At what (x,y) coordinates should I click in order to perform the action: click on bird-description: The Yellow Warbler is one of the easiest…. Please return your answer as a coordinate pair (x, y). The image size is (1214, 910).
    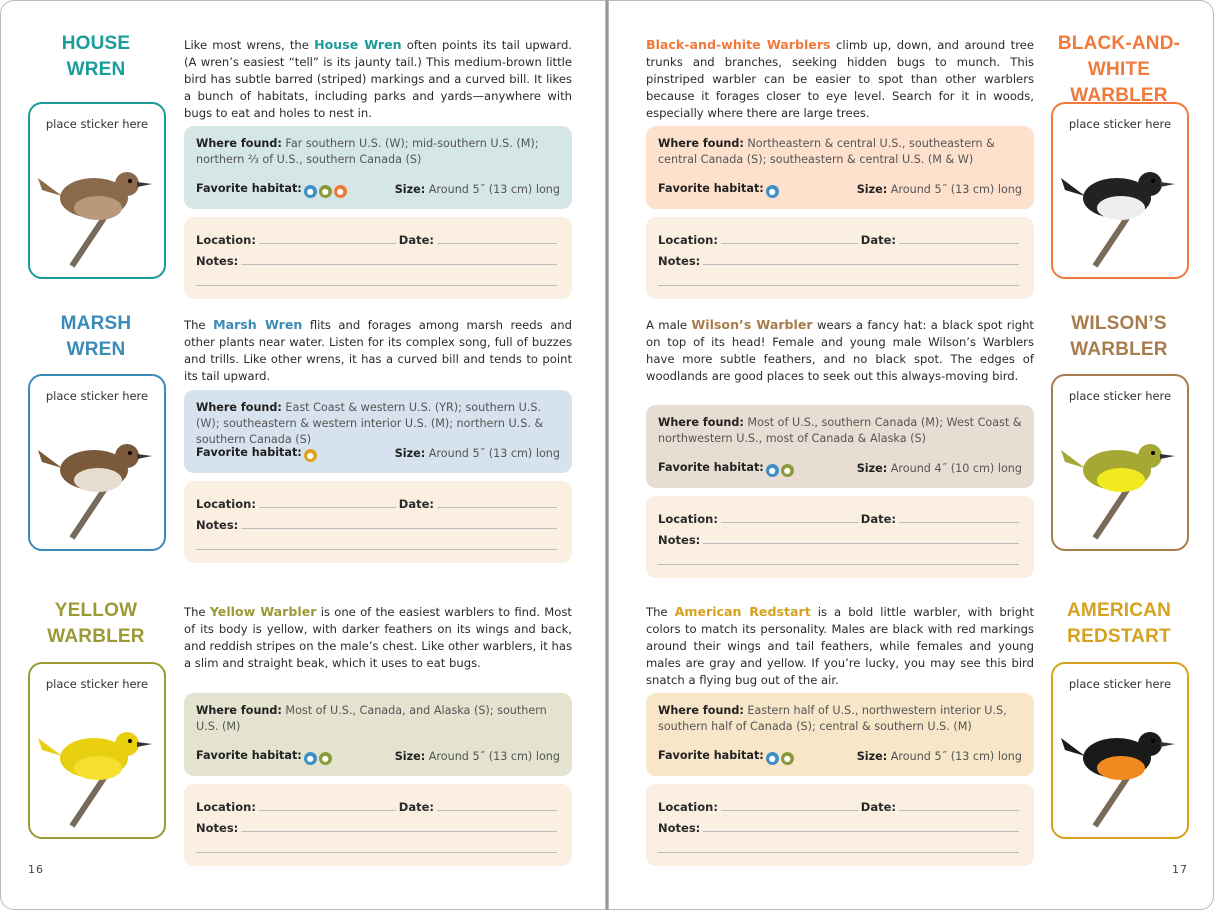
    Looking at the image, I should click on (378, 637).